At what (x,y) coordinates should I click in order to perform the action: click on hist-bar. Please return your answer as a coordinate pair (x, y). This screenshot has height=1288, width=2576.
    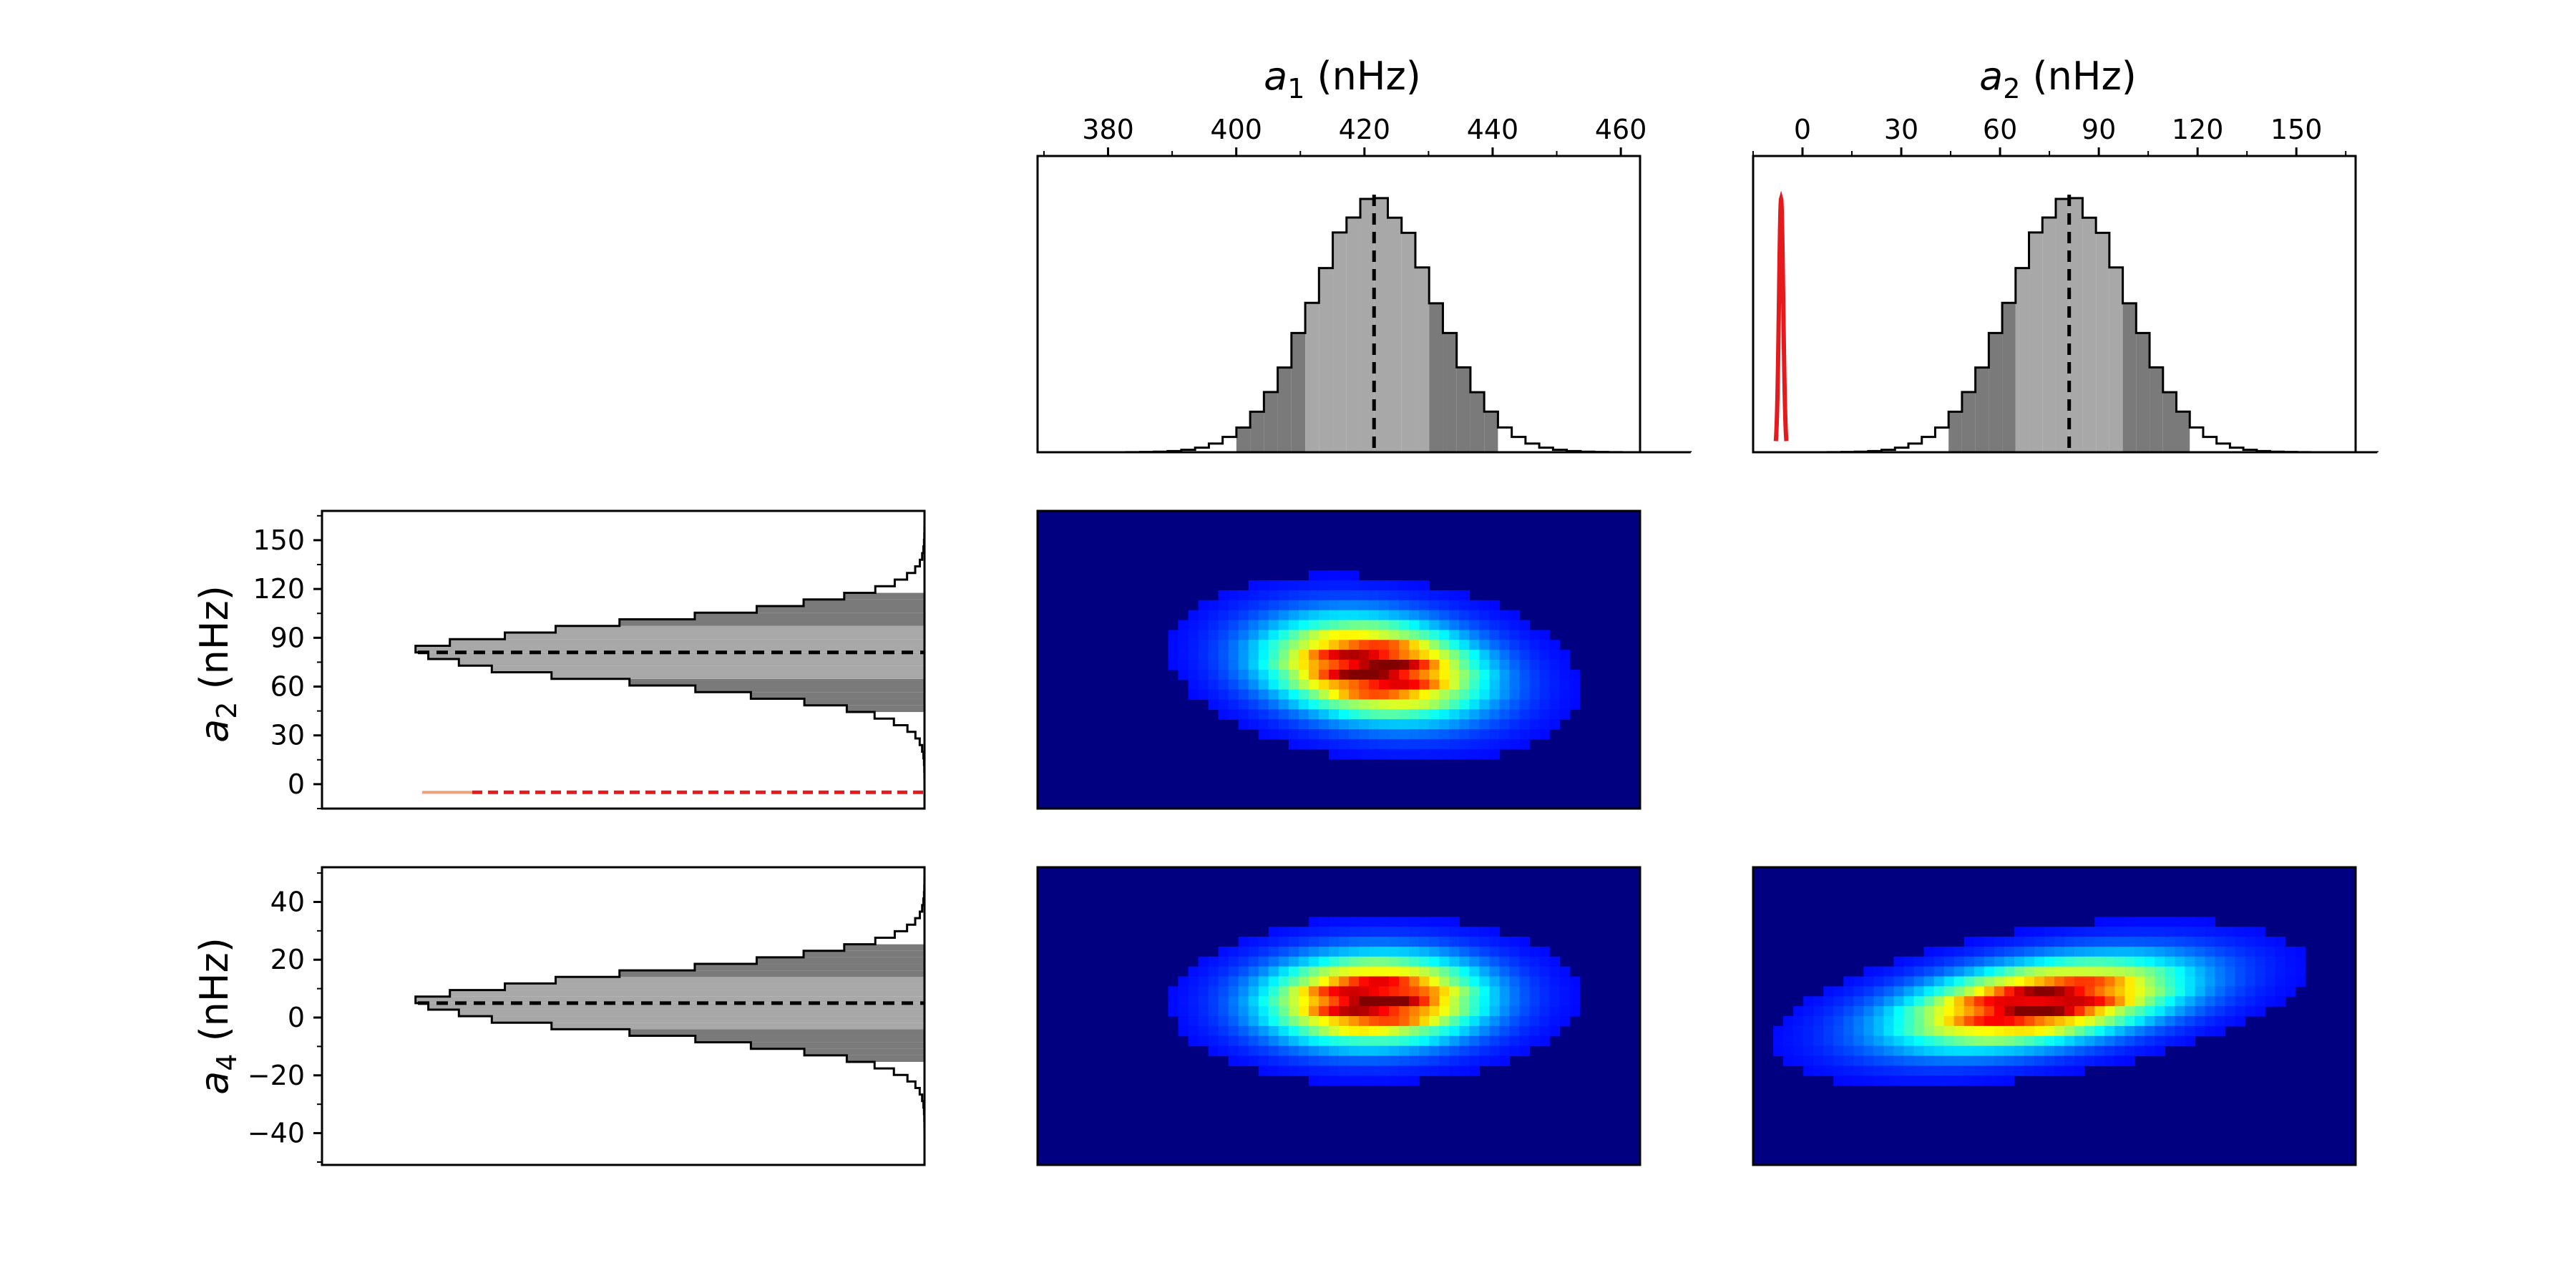
    Looking at the image, I should click on (884, 596).